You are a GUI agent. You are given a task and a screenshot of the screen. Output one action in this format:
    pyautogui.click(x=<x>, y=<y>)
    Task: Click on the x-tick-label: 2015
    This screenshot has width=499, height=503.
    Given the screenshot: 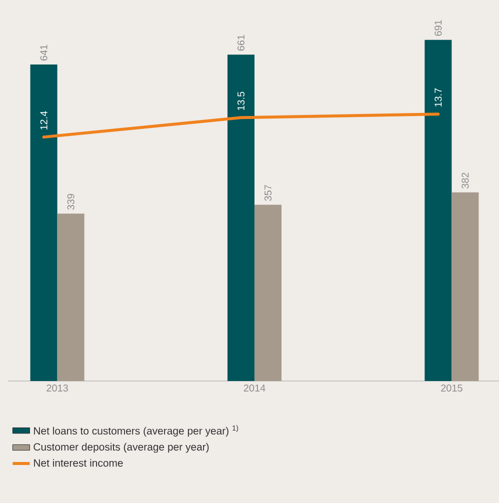 What is the action you would take?
    pyautogui.click(x=451, y=388)
    